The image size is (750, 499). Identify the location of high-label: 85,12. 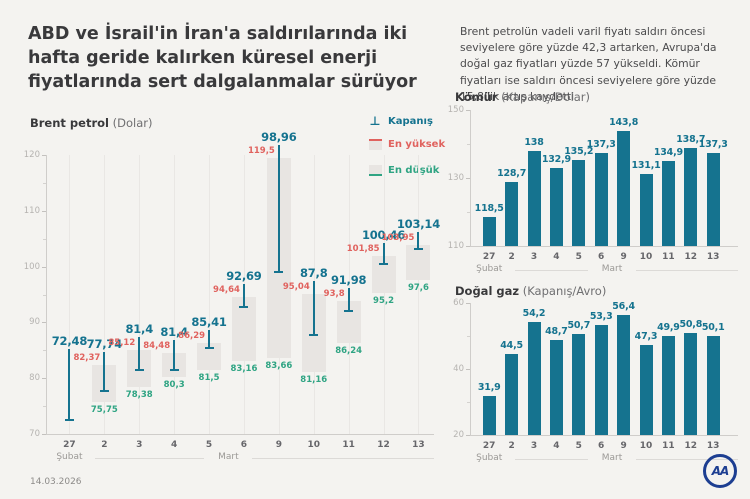
(122, 342).